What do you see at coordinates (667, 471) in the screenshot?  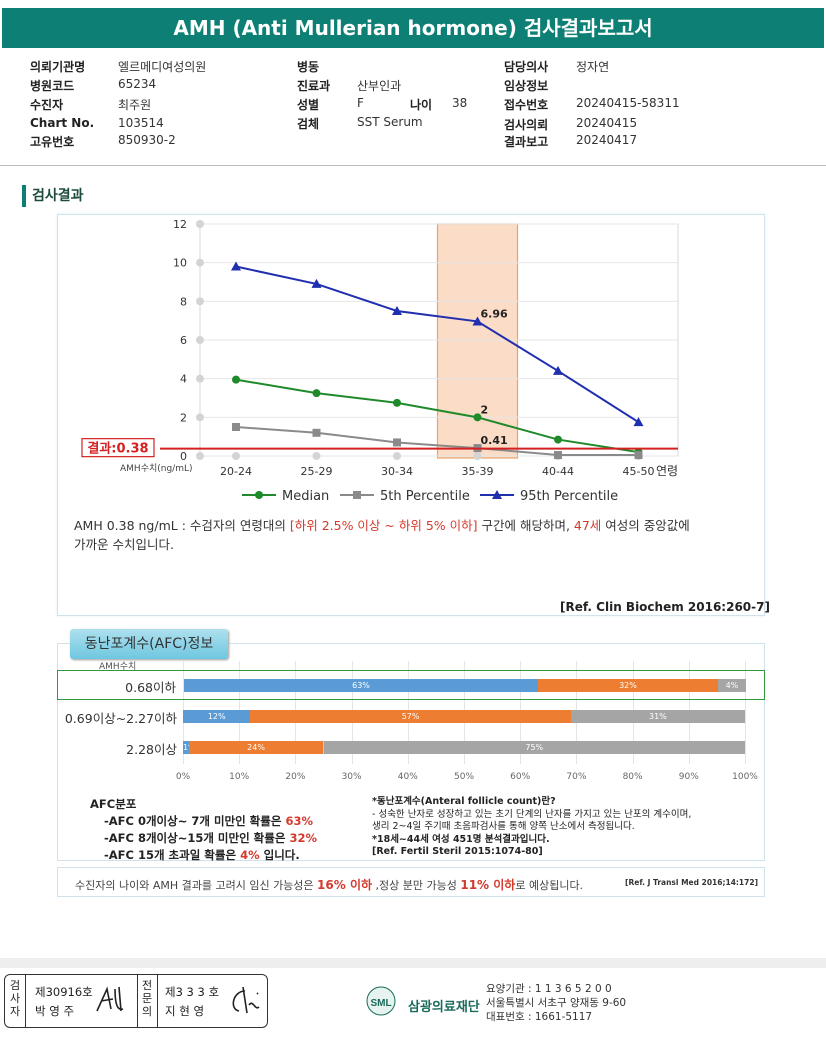 I see `x-axis-label: 연령` at bounding box center [667, 471].